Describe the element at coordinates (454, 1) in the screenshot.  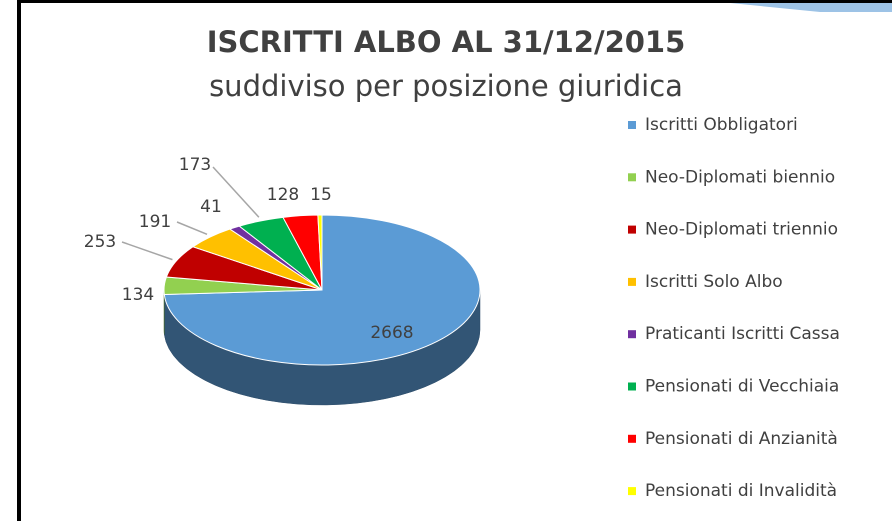
I see `frame-top` at that location.